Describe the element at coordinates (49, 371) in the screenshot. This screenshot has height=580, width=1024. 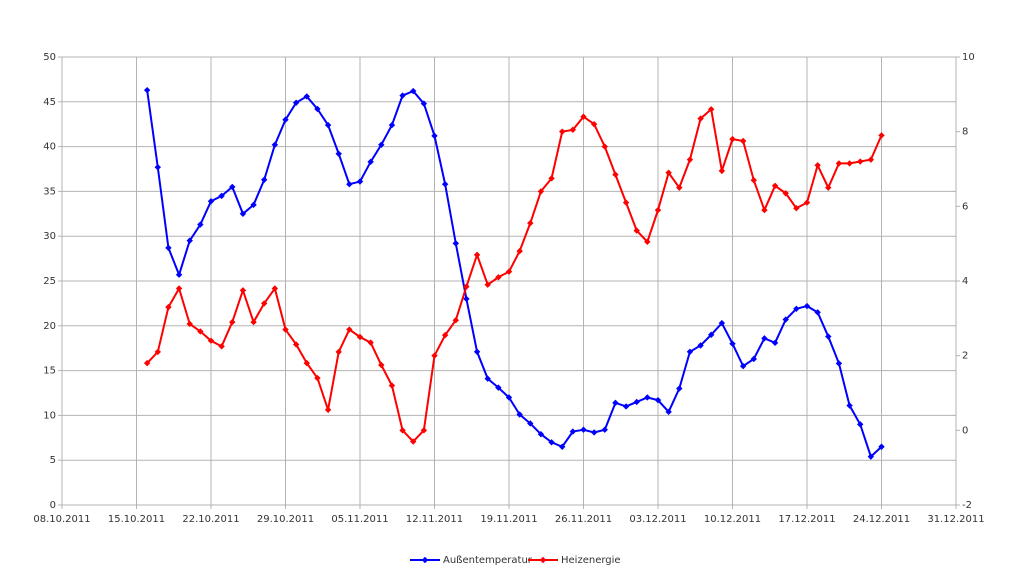
I see `y-tick-label: 15` at that location.